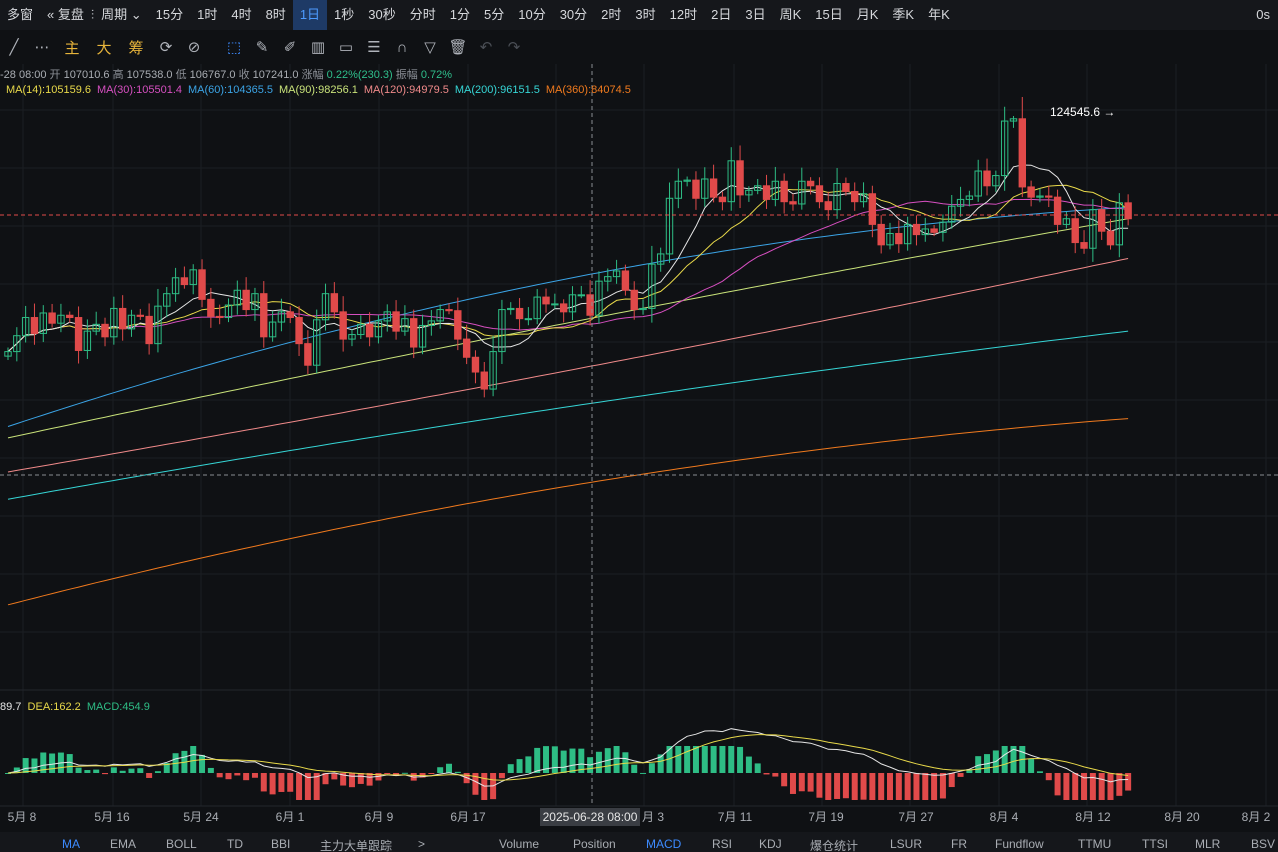 This screenshot has height=852, width=1278. I want to click on sub-indicator-tab: MACD, so click(664, 844).